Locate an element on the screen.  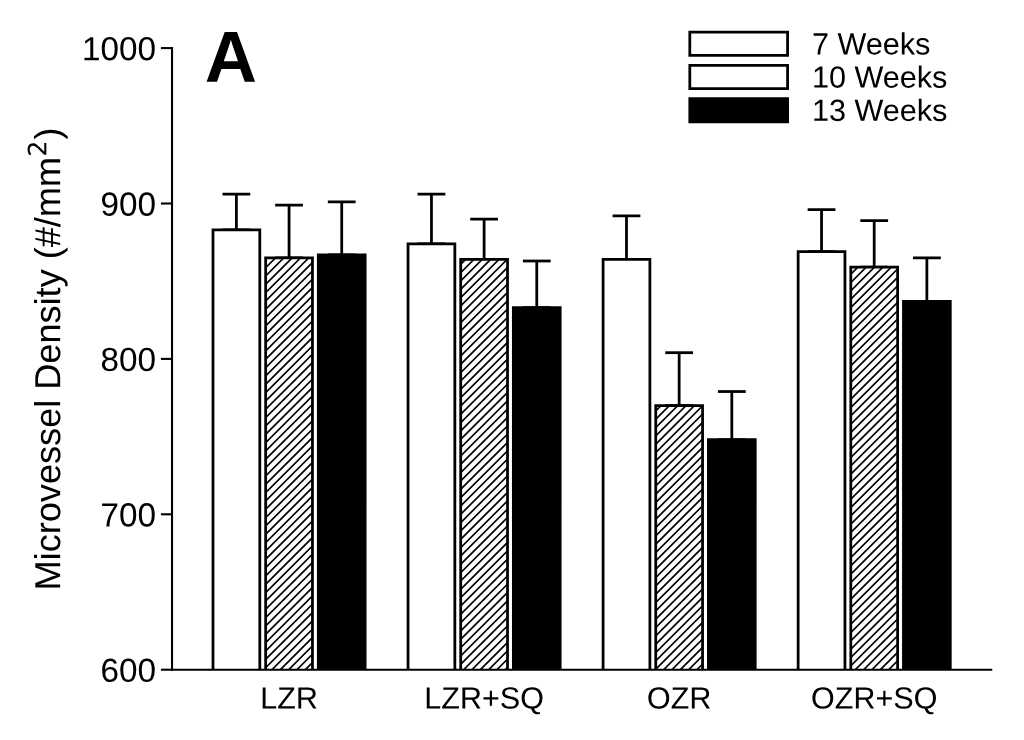
y-axis-title: Microvessel Density (#/mm$^{2}$) is located at coordinates (47, 358).